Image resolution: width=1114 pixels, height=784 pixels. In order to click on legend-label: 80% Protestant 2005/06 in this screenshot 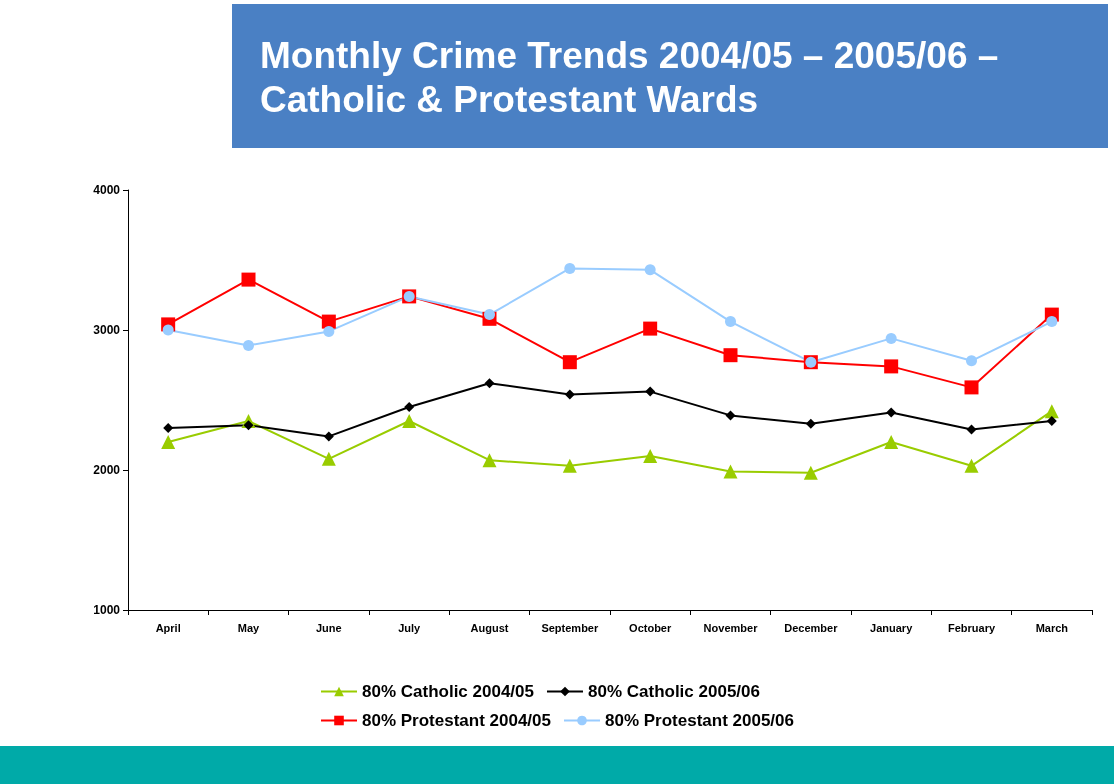, I will do `click(699, 720)`.